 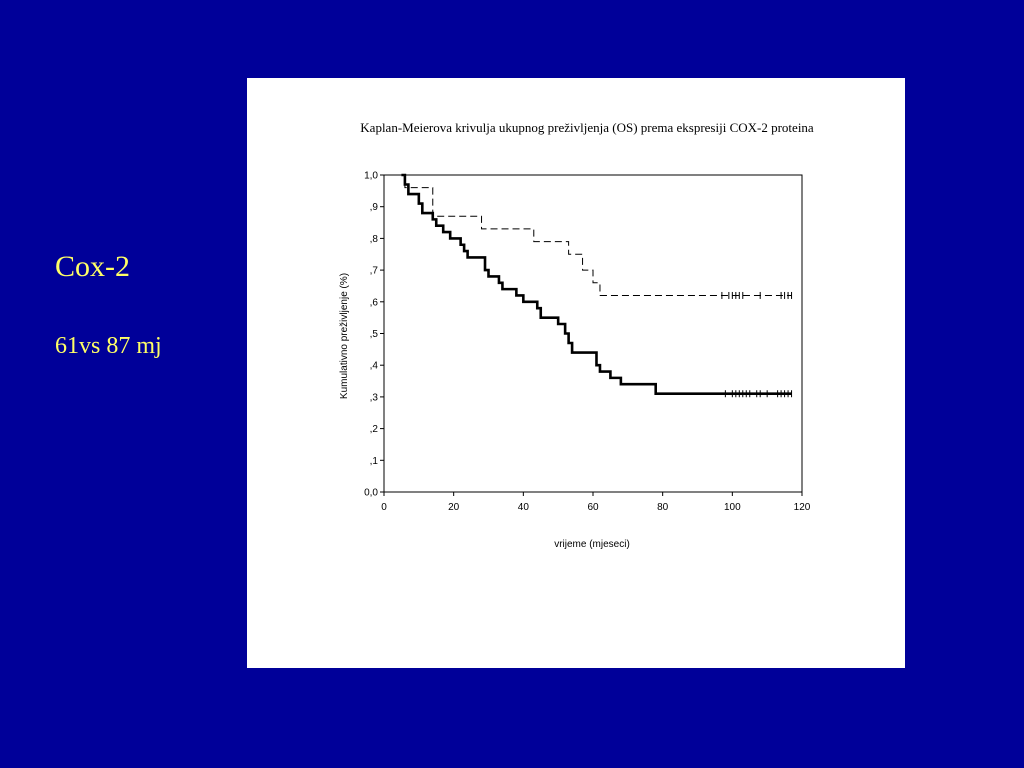 I want to click on x-tick-label: 40, so click(x=524, y=507).